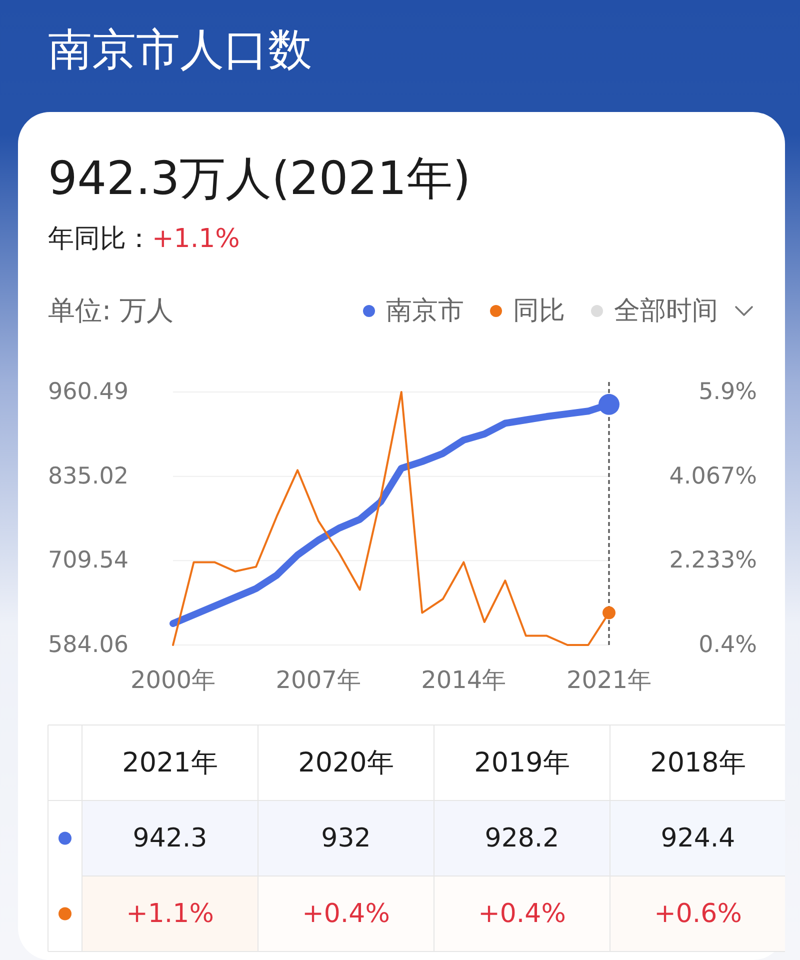 The height and width of the screenshot is (960, 800). Describe the element at coordinates (463, 680) in the screenshot. I see `x-tick-label: 2014年` at that location.